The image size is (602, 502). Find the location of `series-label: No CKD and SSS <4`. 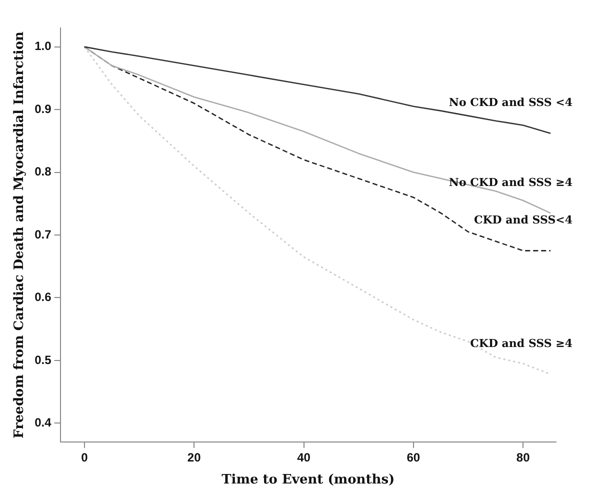

series-label: No CKD and SSS <4 is located at coordinates (510, 103).